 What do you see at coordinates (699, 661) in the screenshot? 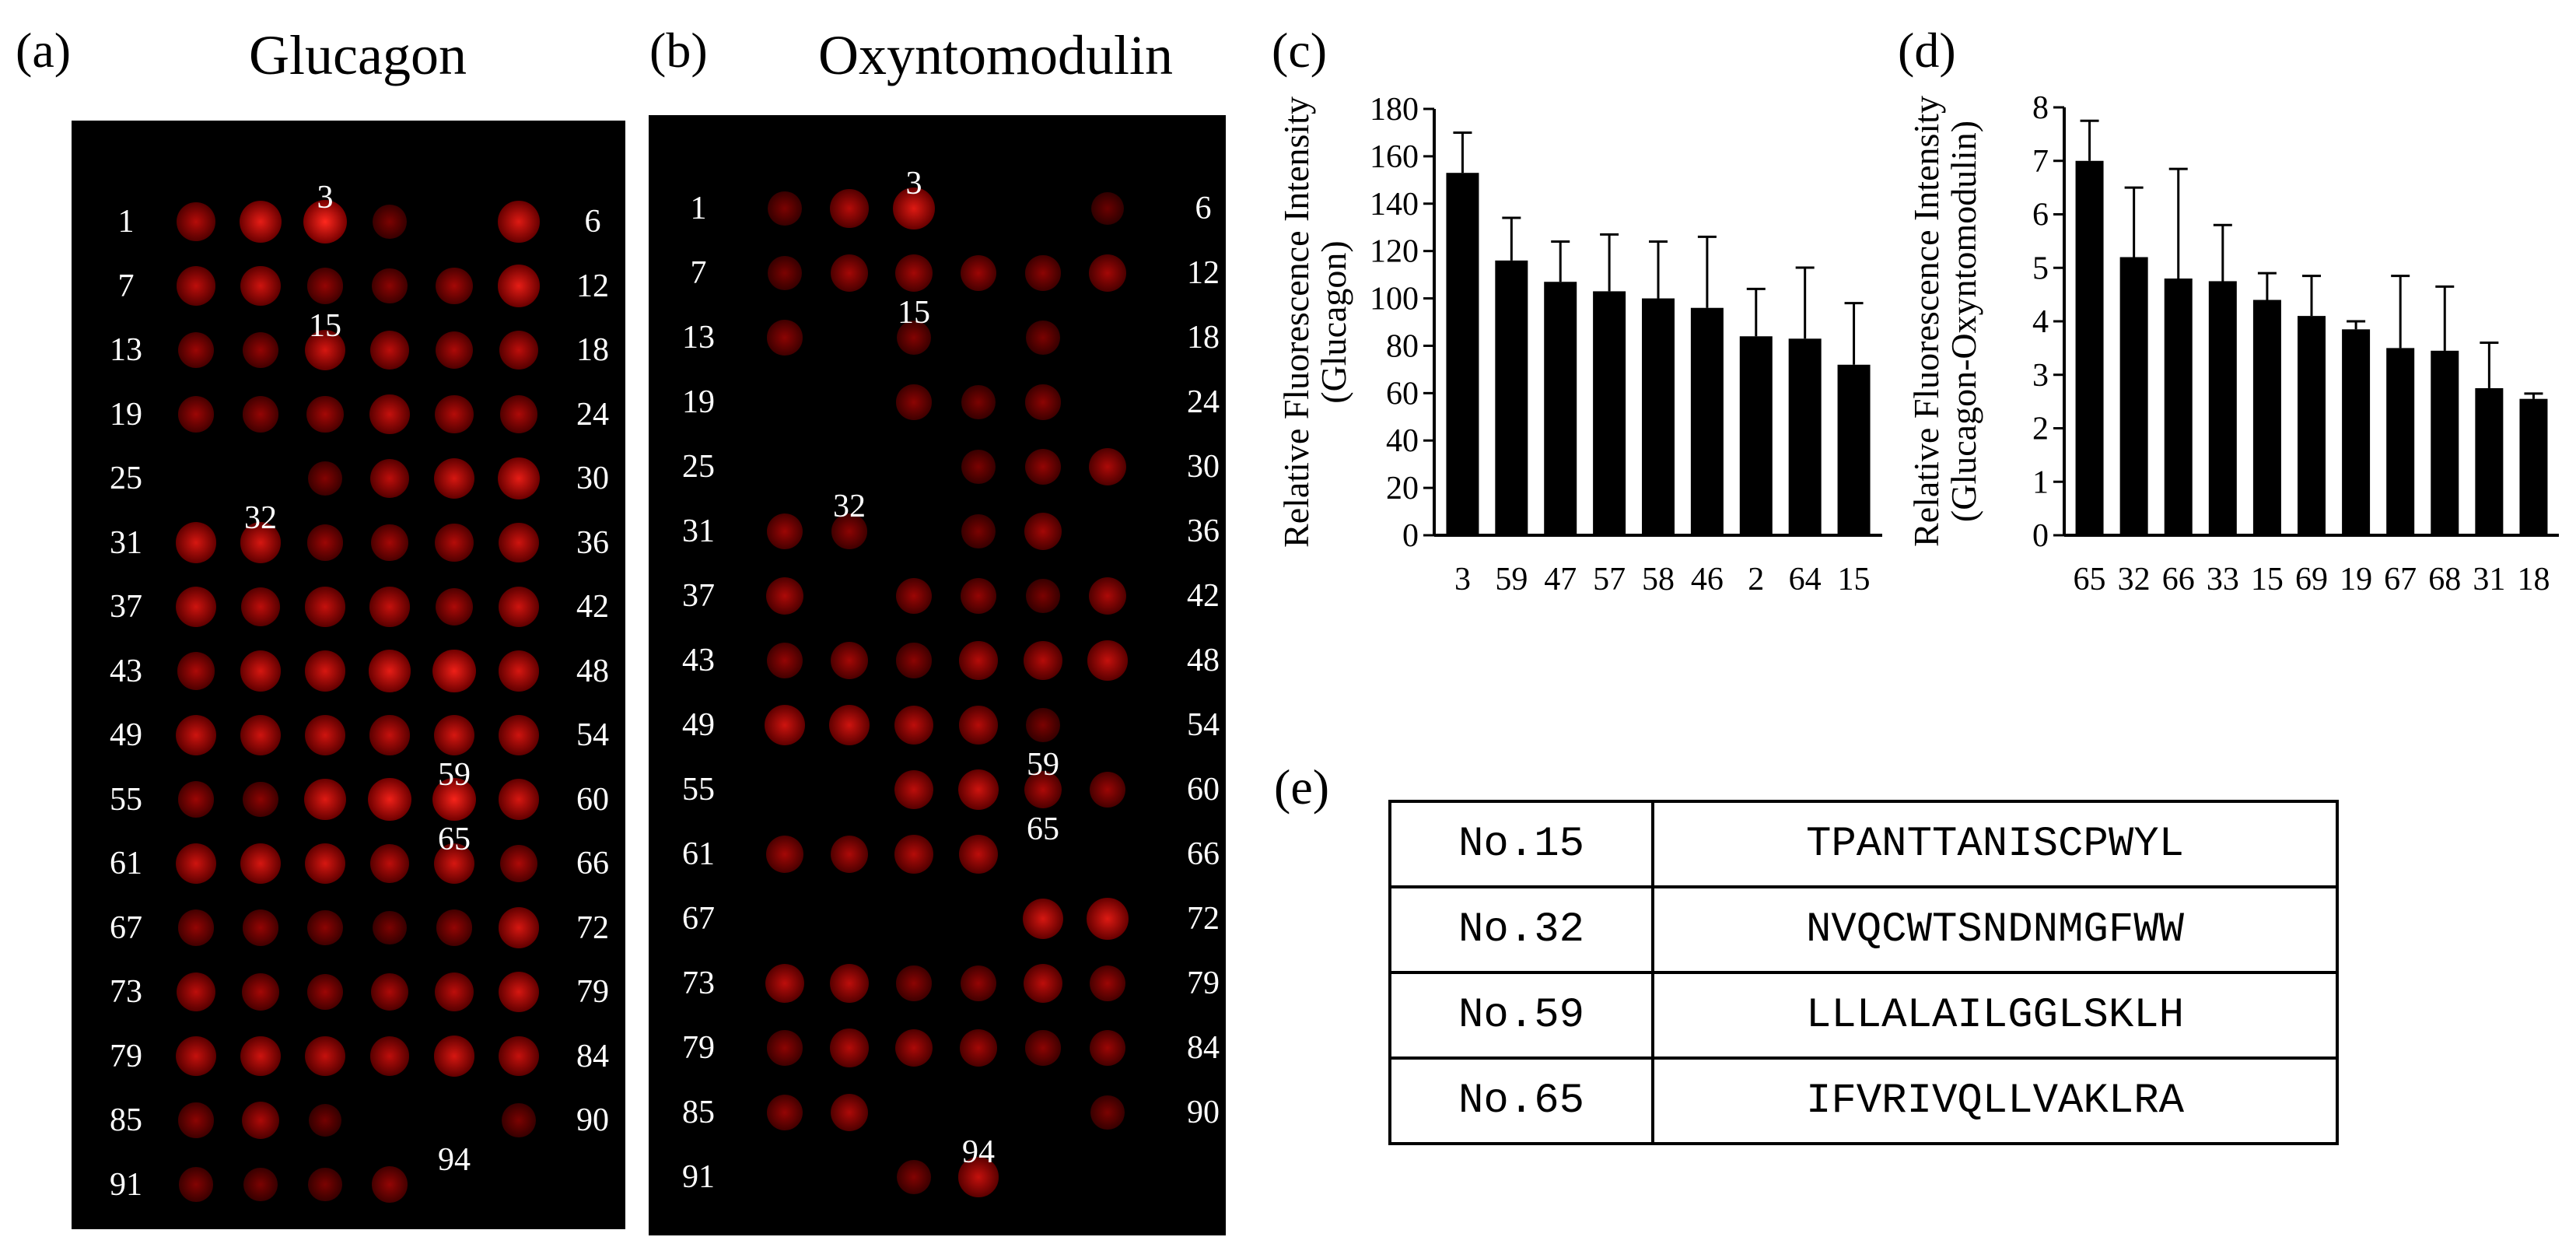
I see `array_b-row-label-left: 43` at bounding box center [699, 661].